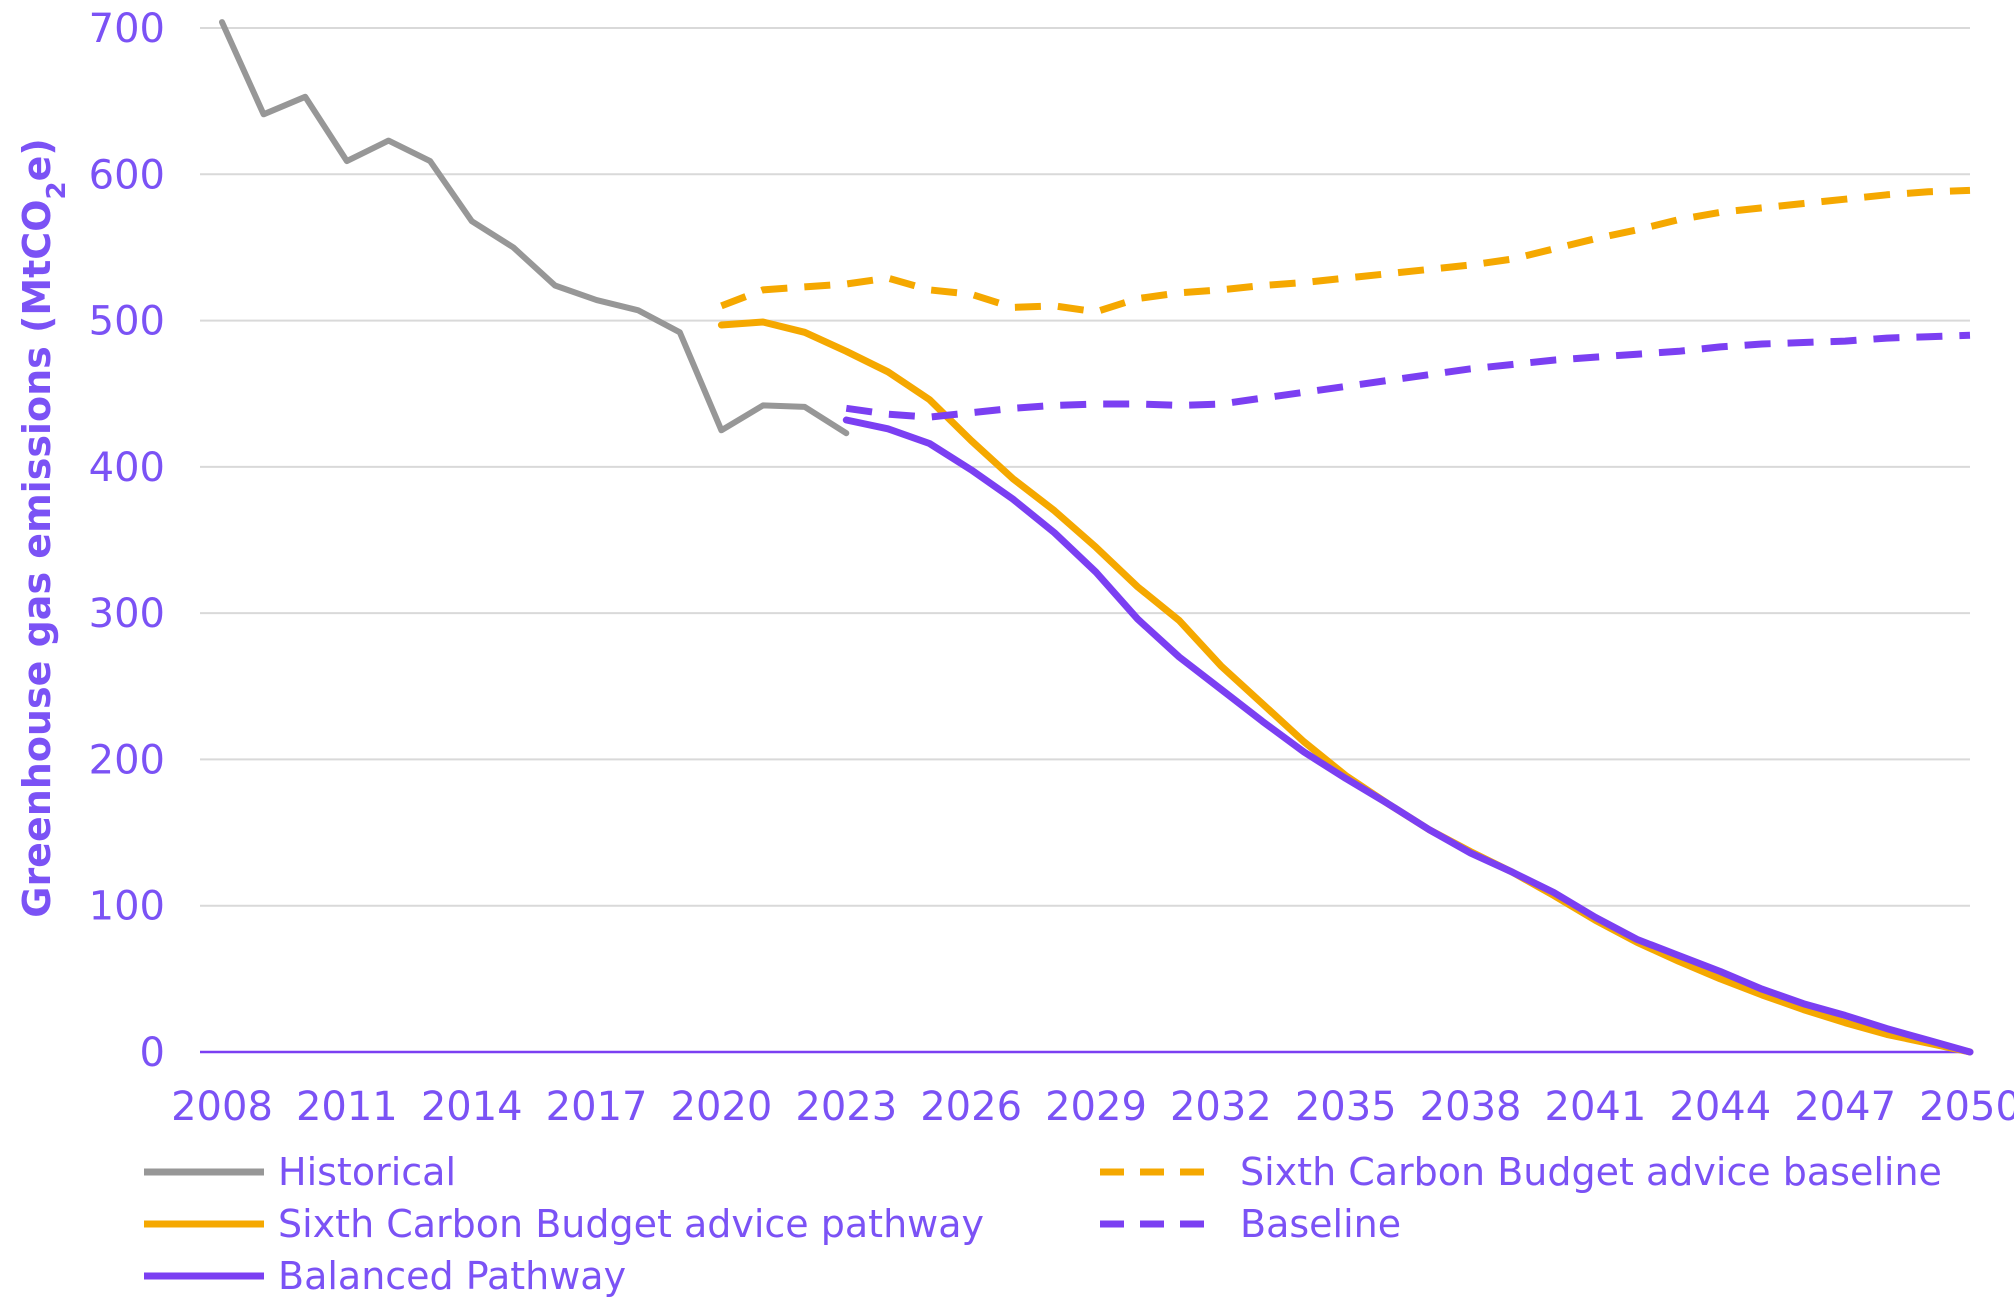 The image size is (2014, 1299). I want to click on x-tick-label: 2020, so click(722, 1107).